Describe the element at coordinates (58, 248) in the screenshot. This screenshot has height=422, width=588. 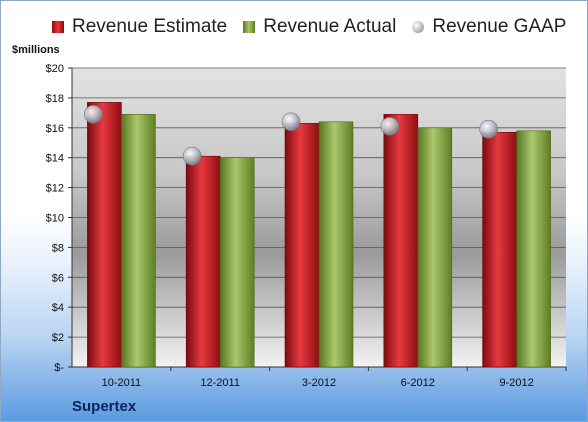
I see `y-tick-label: $8` at that location.